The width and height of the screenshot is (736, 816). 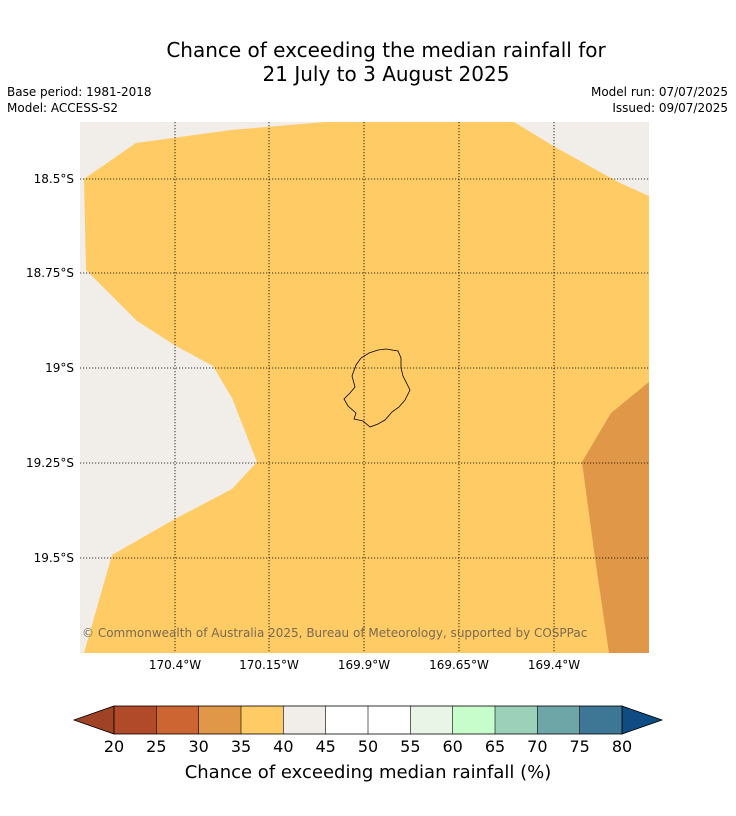 What do you see at coordinates (241, 746) in the screenshot?
I see `colorbar-tick-label: 35` at bounding box center [241, 746].